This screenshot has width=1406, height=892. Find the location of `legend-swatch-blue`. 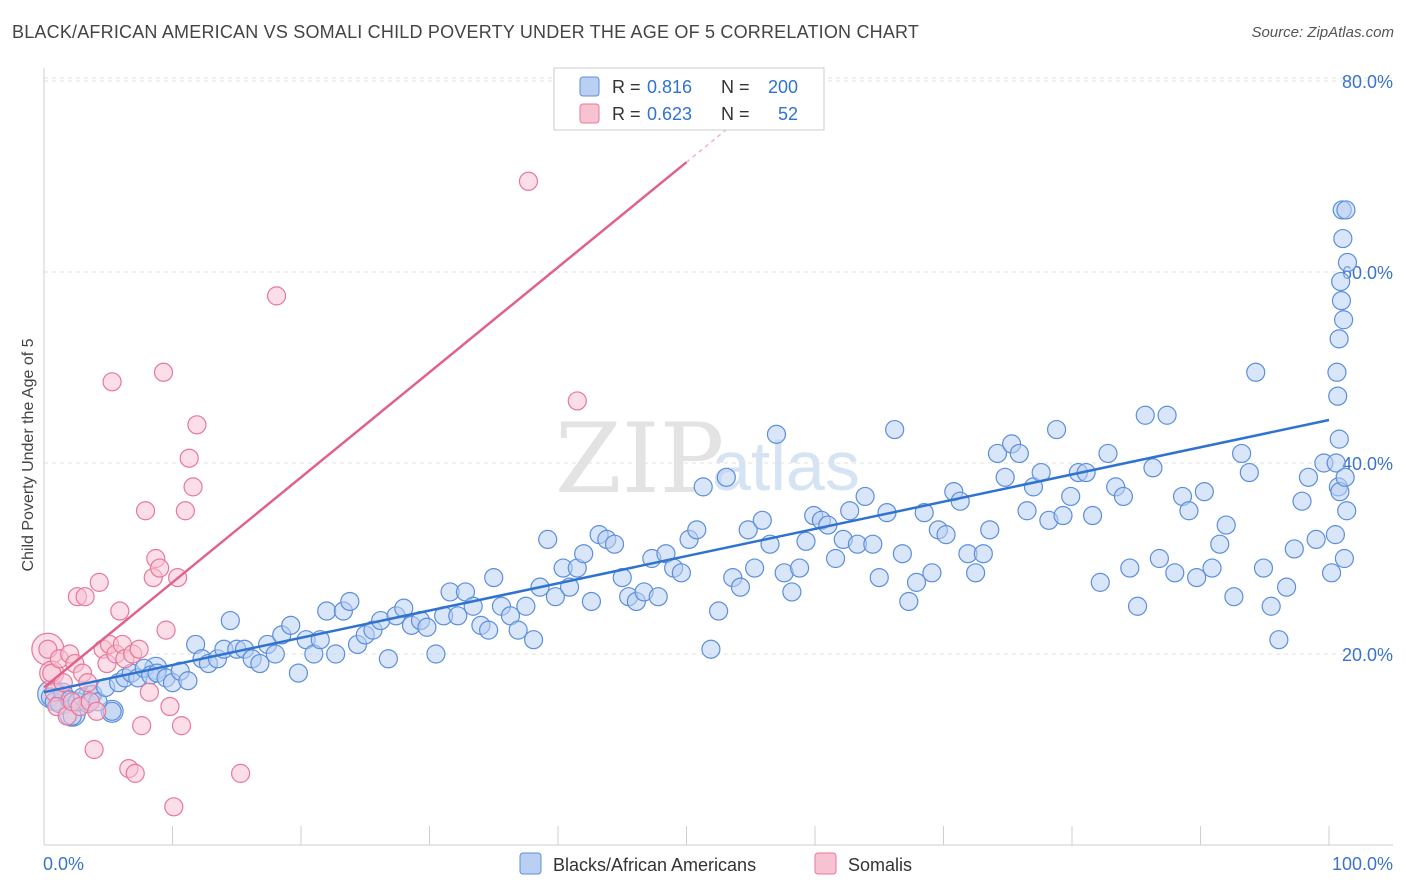

legend-swatch-blue is located at coordinates (589, 86).